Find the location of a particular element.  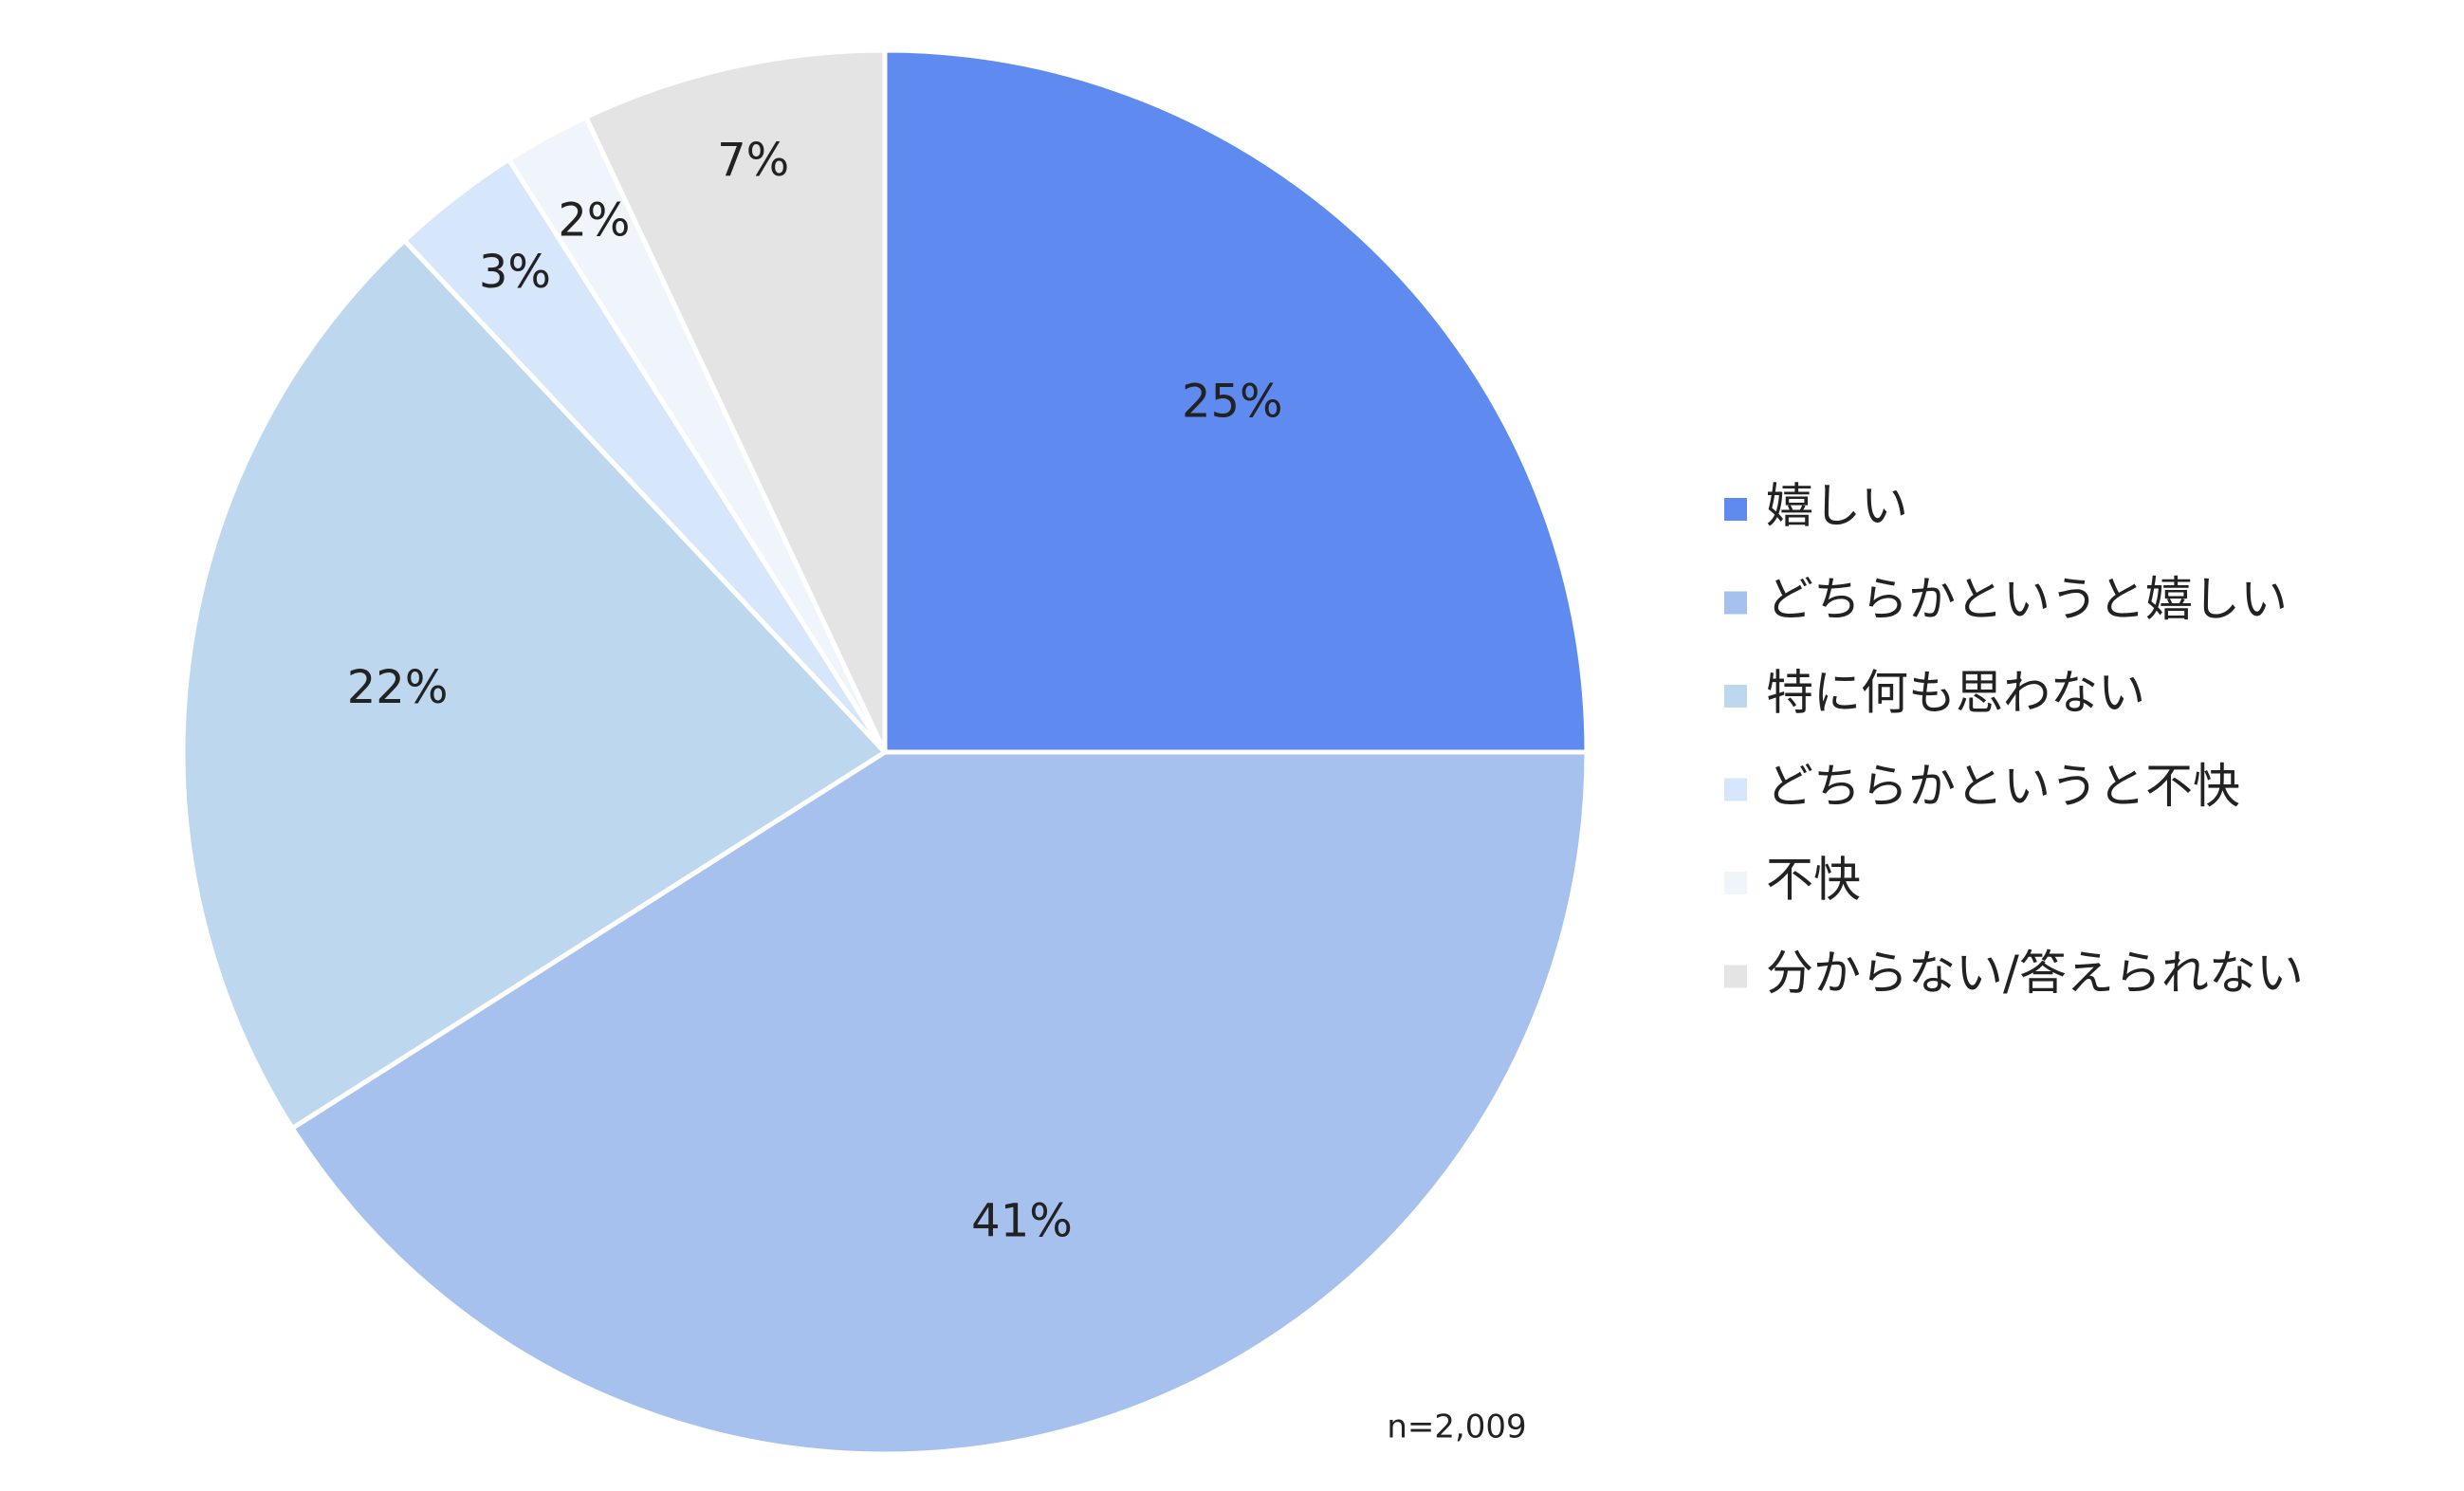

legend-label: 嬉しい is located at coordinates (1837, 506).